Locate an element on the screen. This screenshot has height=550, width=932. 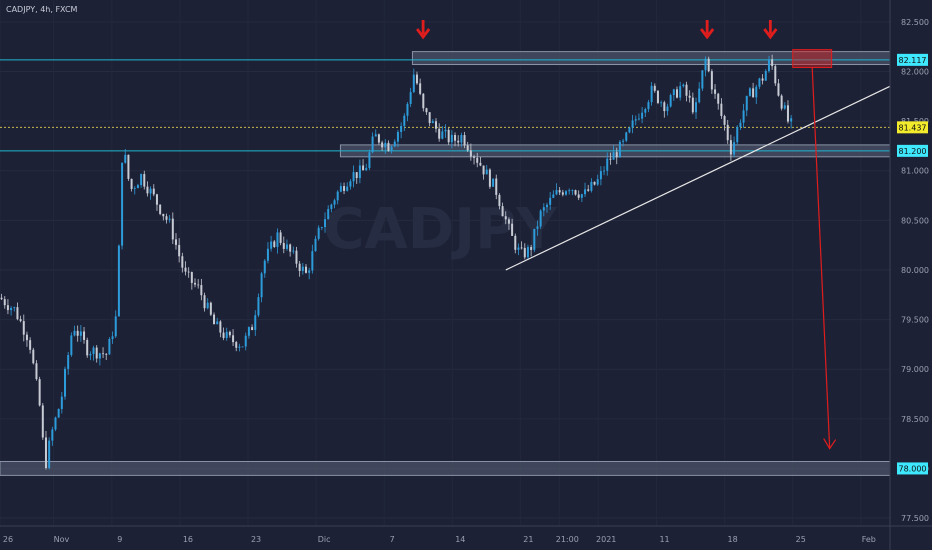
x-tick-label: 18 is located at coordinates (733, 539).